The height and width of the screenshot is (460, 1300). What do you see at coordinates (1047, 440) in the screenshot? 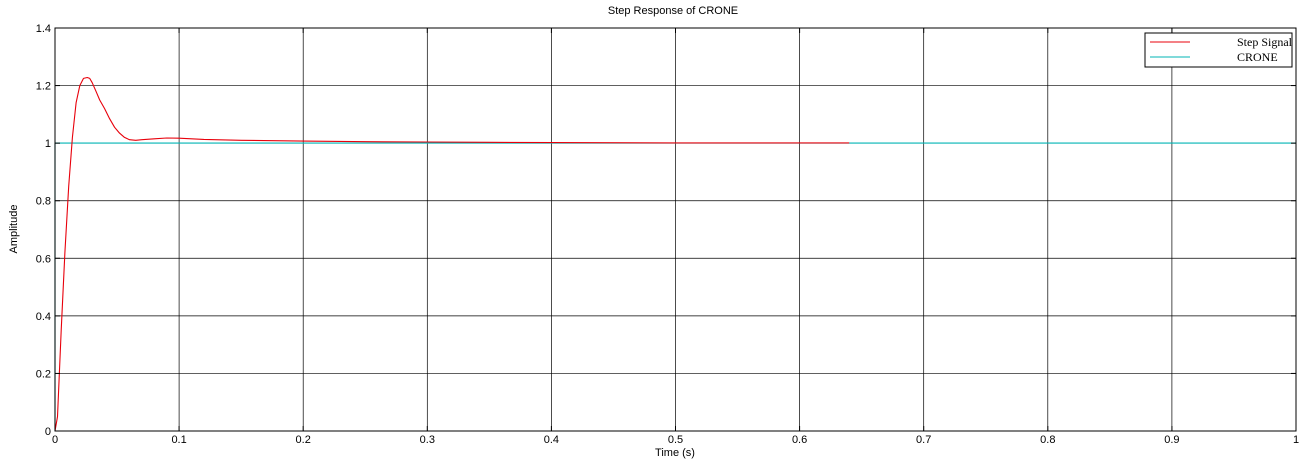
I see `x-tick-label: 0.8` at bounding box center [1047, 440].